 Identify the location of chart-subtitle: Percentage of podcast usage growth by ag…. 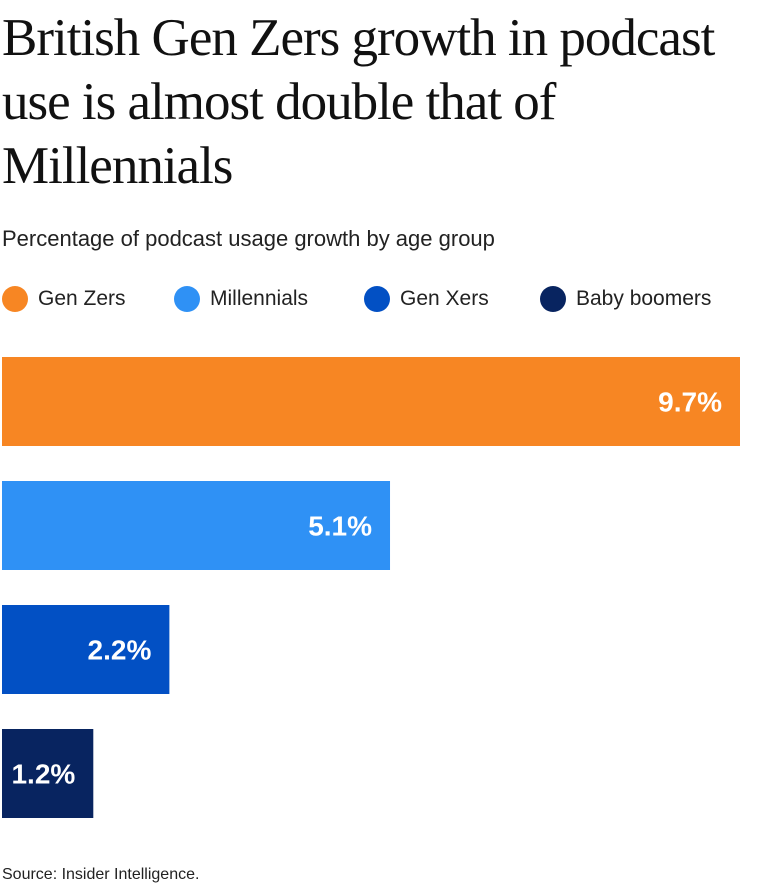
(248, 238).